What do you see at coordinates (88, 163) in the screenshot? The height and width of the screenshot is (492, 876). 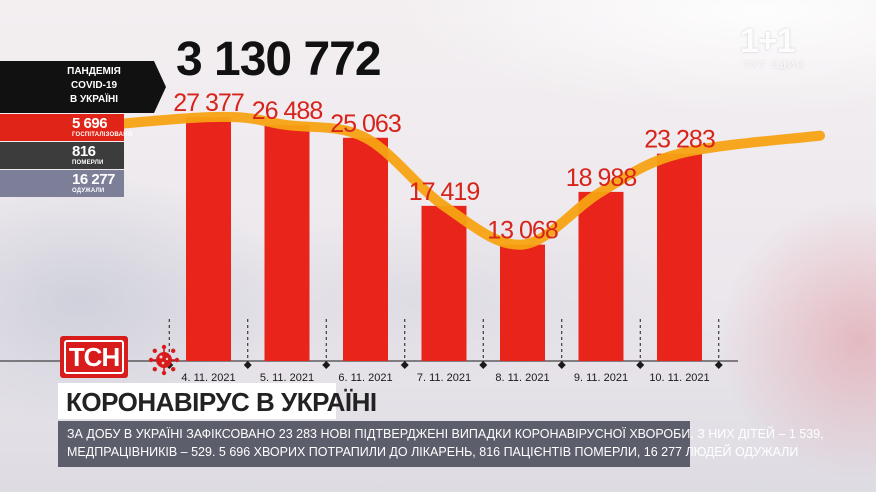 I see `stat-deaths-label: ПОМЕРЛИ` at bounding box center [88, 163].